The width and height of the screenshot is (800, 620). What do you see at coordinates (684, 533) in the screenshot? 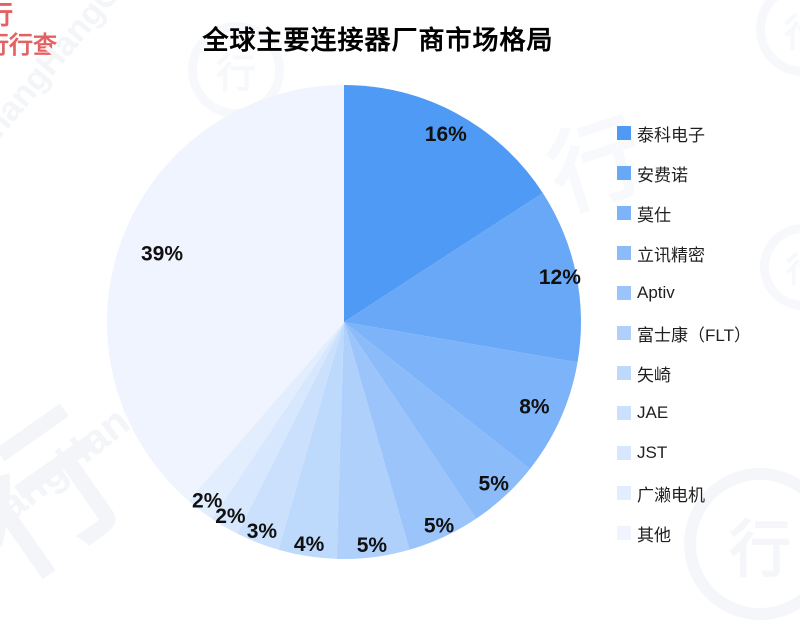
I see `legend-item-10: 其他` at bounding box center [684, 533].